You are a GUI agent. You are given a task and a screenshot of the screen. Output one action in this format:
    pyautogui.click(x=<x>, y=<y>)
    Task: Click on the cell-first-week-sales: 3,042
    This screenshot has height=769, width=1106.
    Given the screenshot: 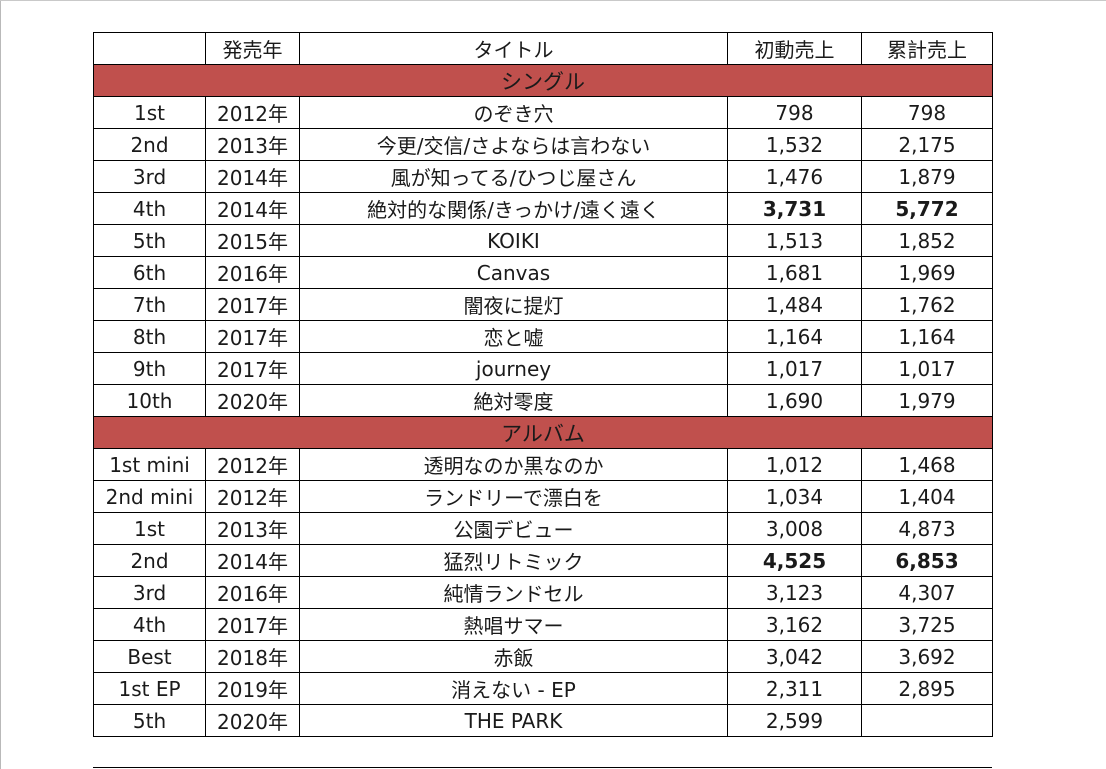 What is the action you would take?
    pyautogui.click(x=794, y=656)
    